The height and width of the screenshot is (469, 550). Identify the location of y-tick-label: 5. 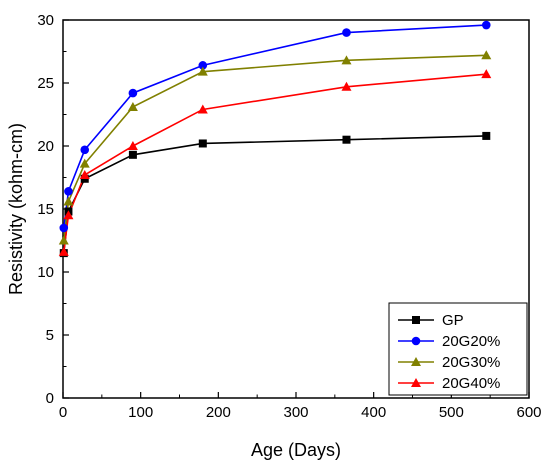
(50, 335).